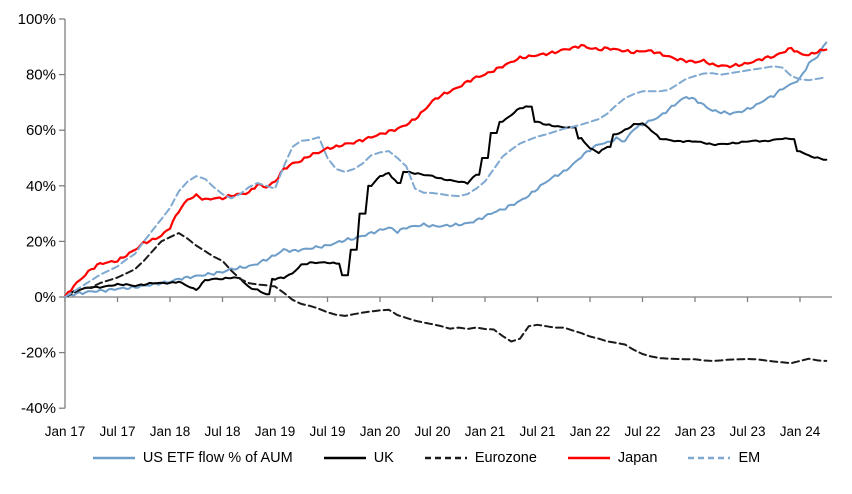 Image resolution: width=852 pixels, height=494 pixels. Describe the element at coordinates (800, 431) in the screenshot. I see `x-tick-label: Jan 24` at that location.